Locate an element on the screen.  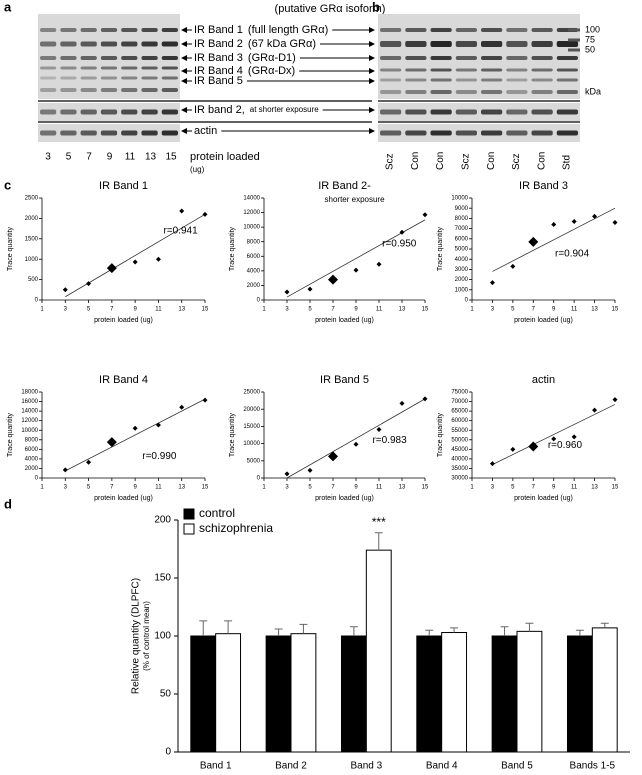
band-note: (GRα-D1) is located at coordinates (272, 58).